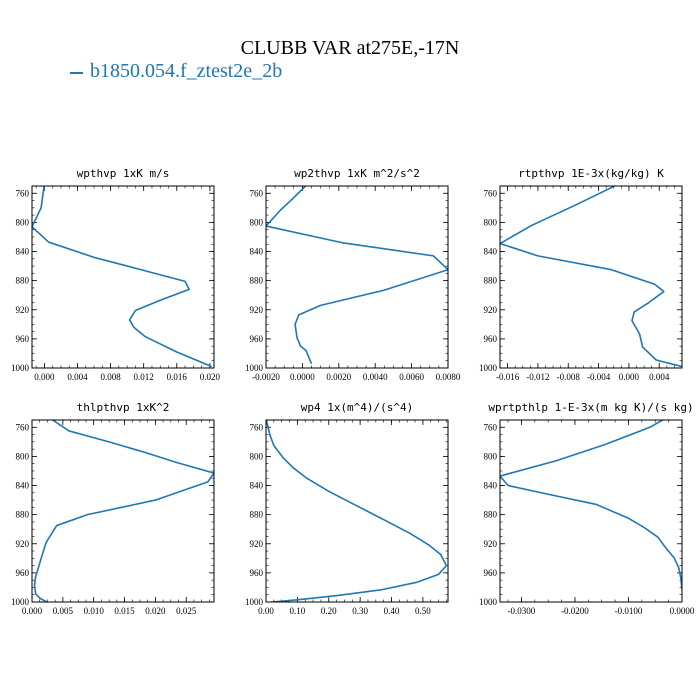 This screenshot has width=700, height=700. What do you see at coordinates (298, 611) in the screenshot?
I see `x-tick-label: 0.10` at bounding box center [298, 611].